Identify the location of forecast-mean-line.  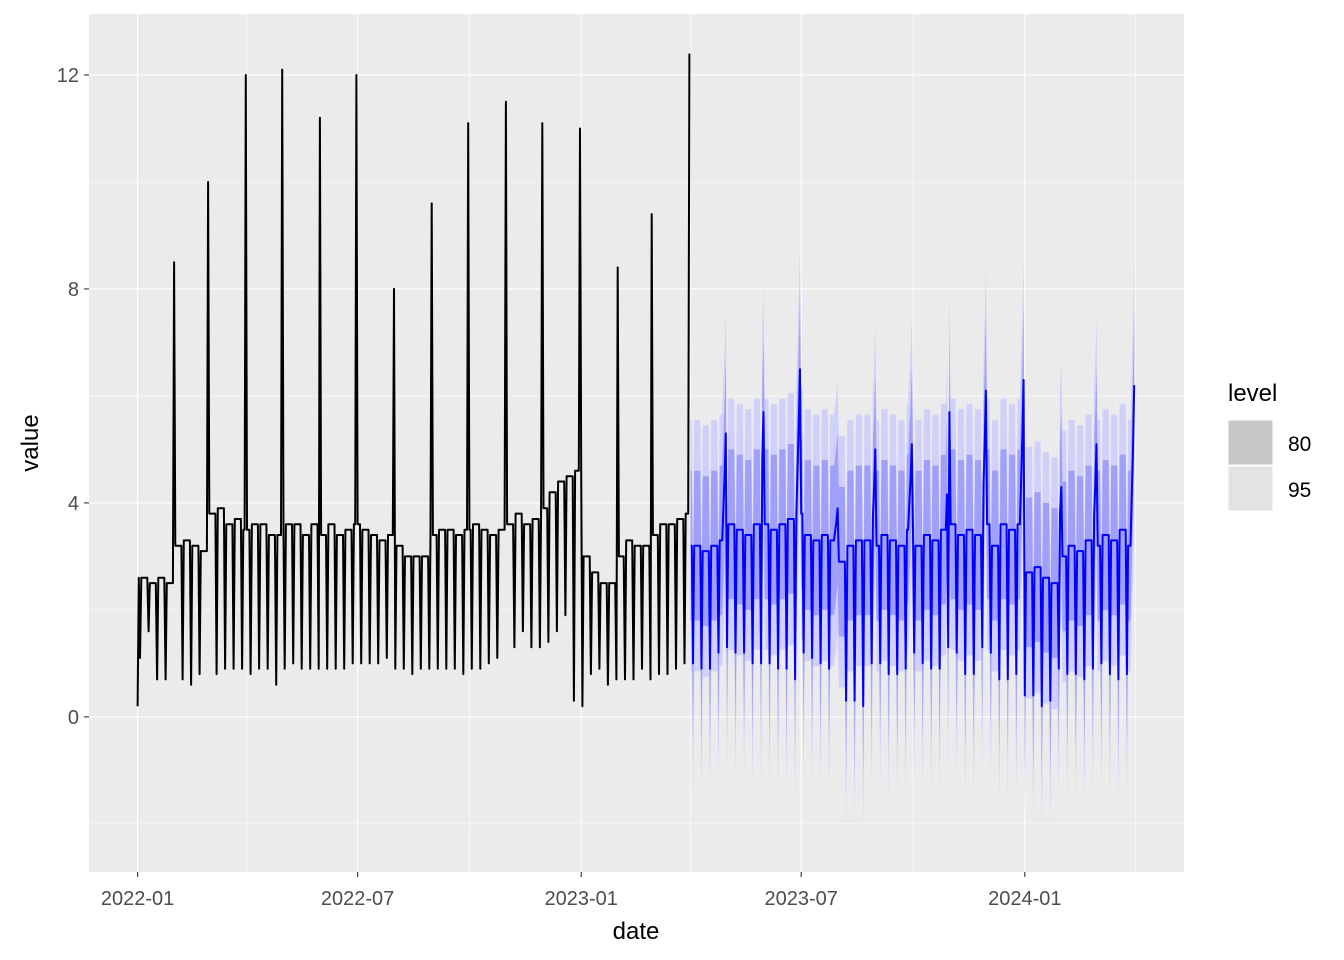
(913, 538).